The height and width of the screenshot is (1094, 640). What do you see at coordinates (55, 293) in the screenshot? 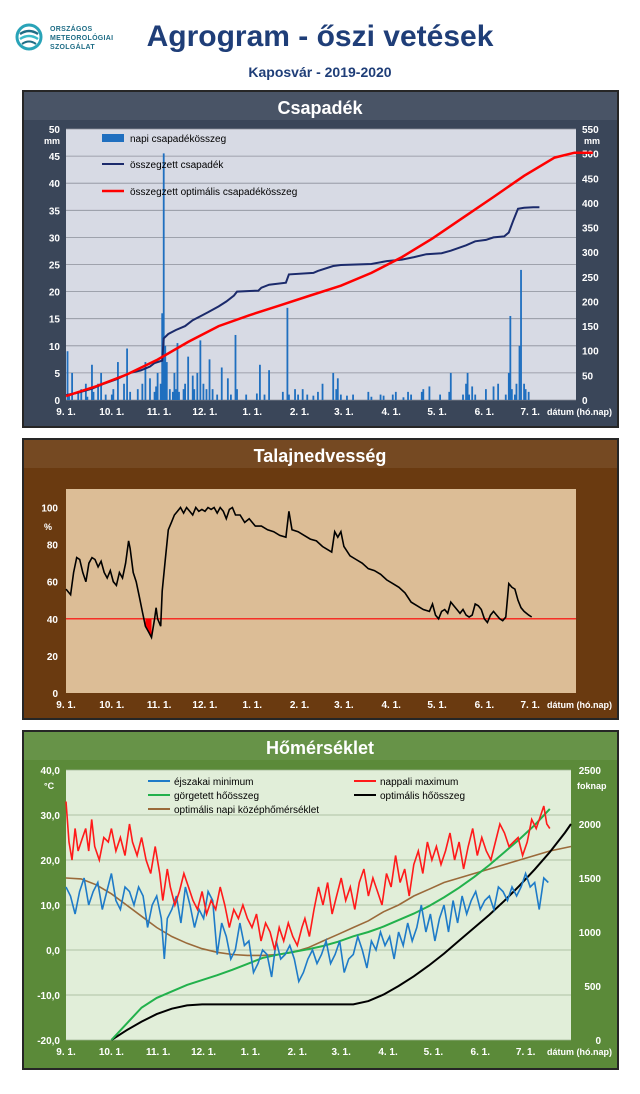
I see `precip-y-left-tick: 20` at bounding box center [55, 293].